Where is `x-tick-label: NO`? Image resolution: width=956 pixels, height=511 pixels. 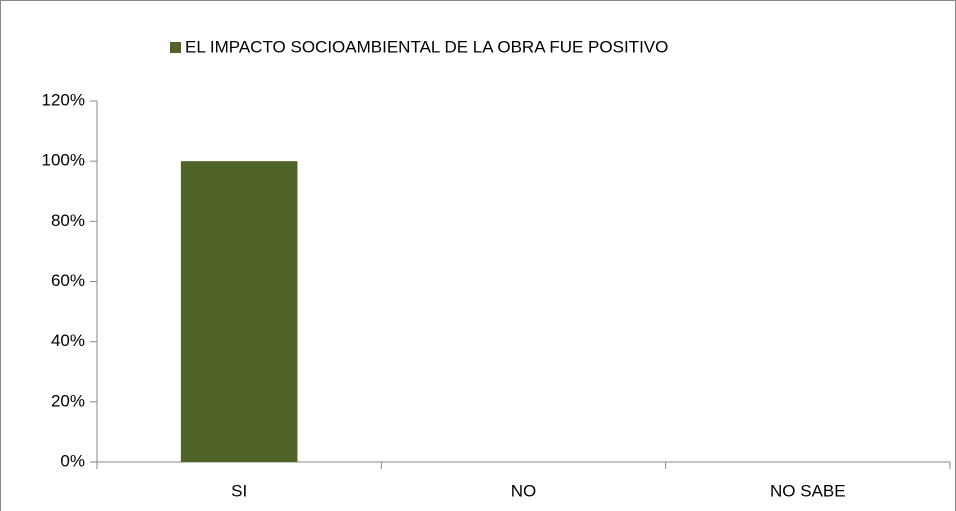
x-tick-label: NO is located at coordinates (524, 490).